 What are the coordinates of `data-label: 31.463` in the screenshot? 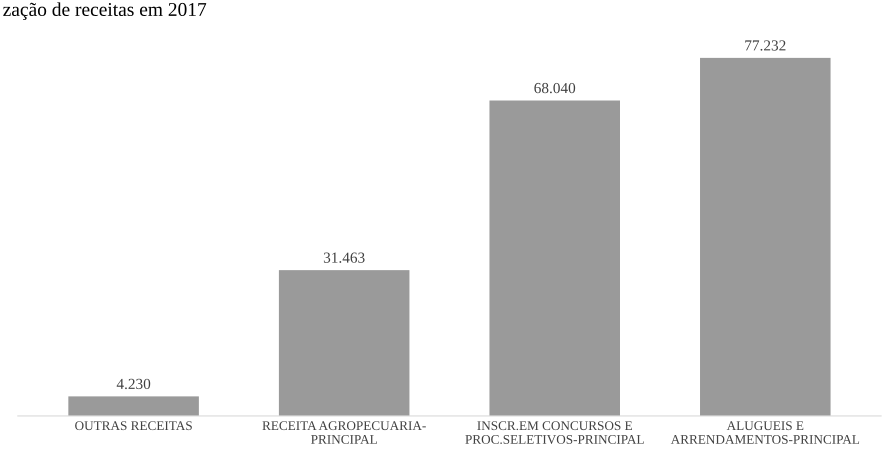 It's located at (344, 257).